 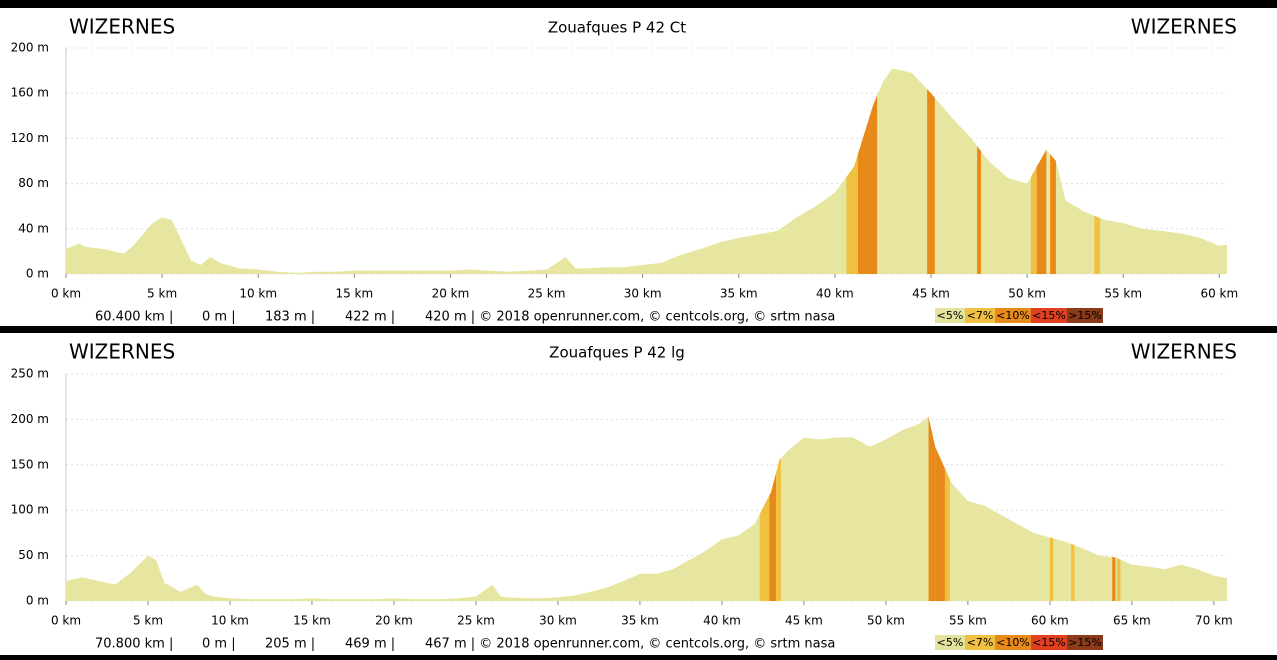 I want to click on stat: 70.800 km |, so click(x=134, y=644).